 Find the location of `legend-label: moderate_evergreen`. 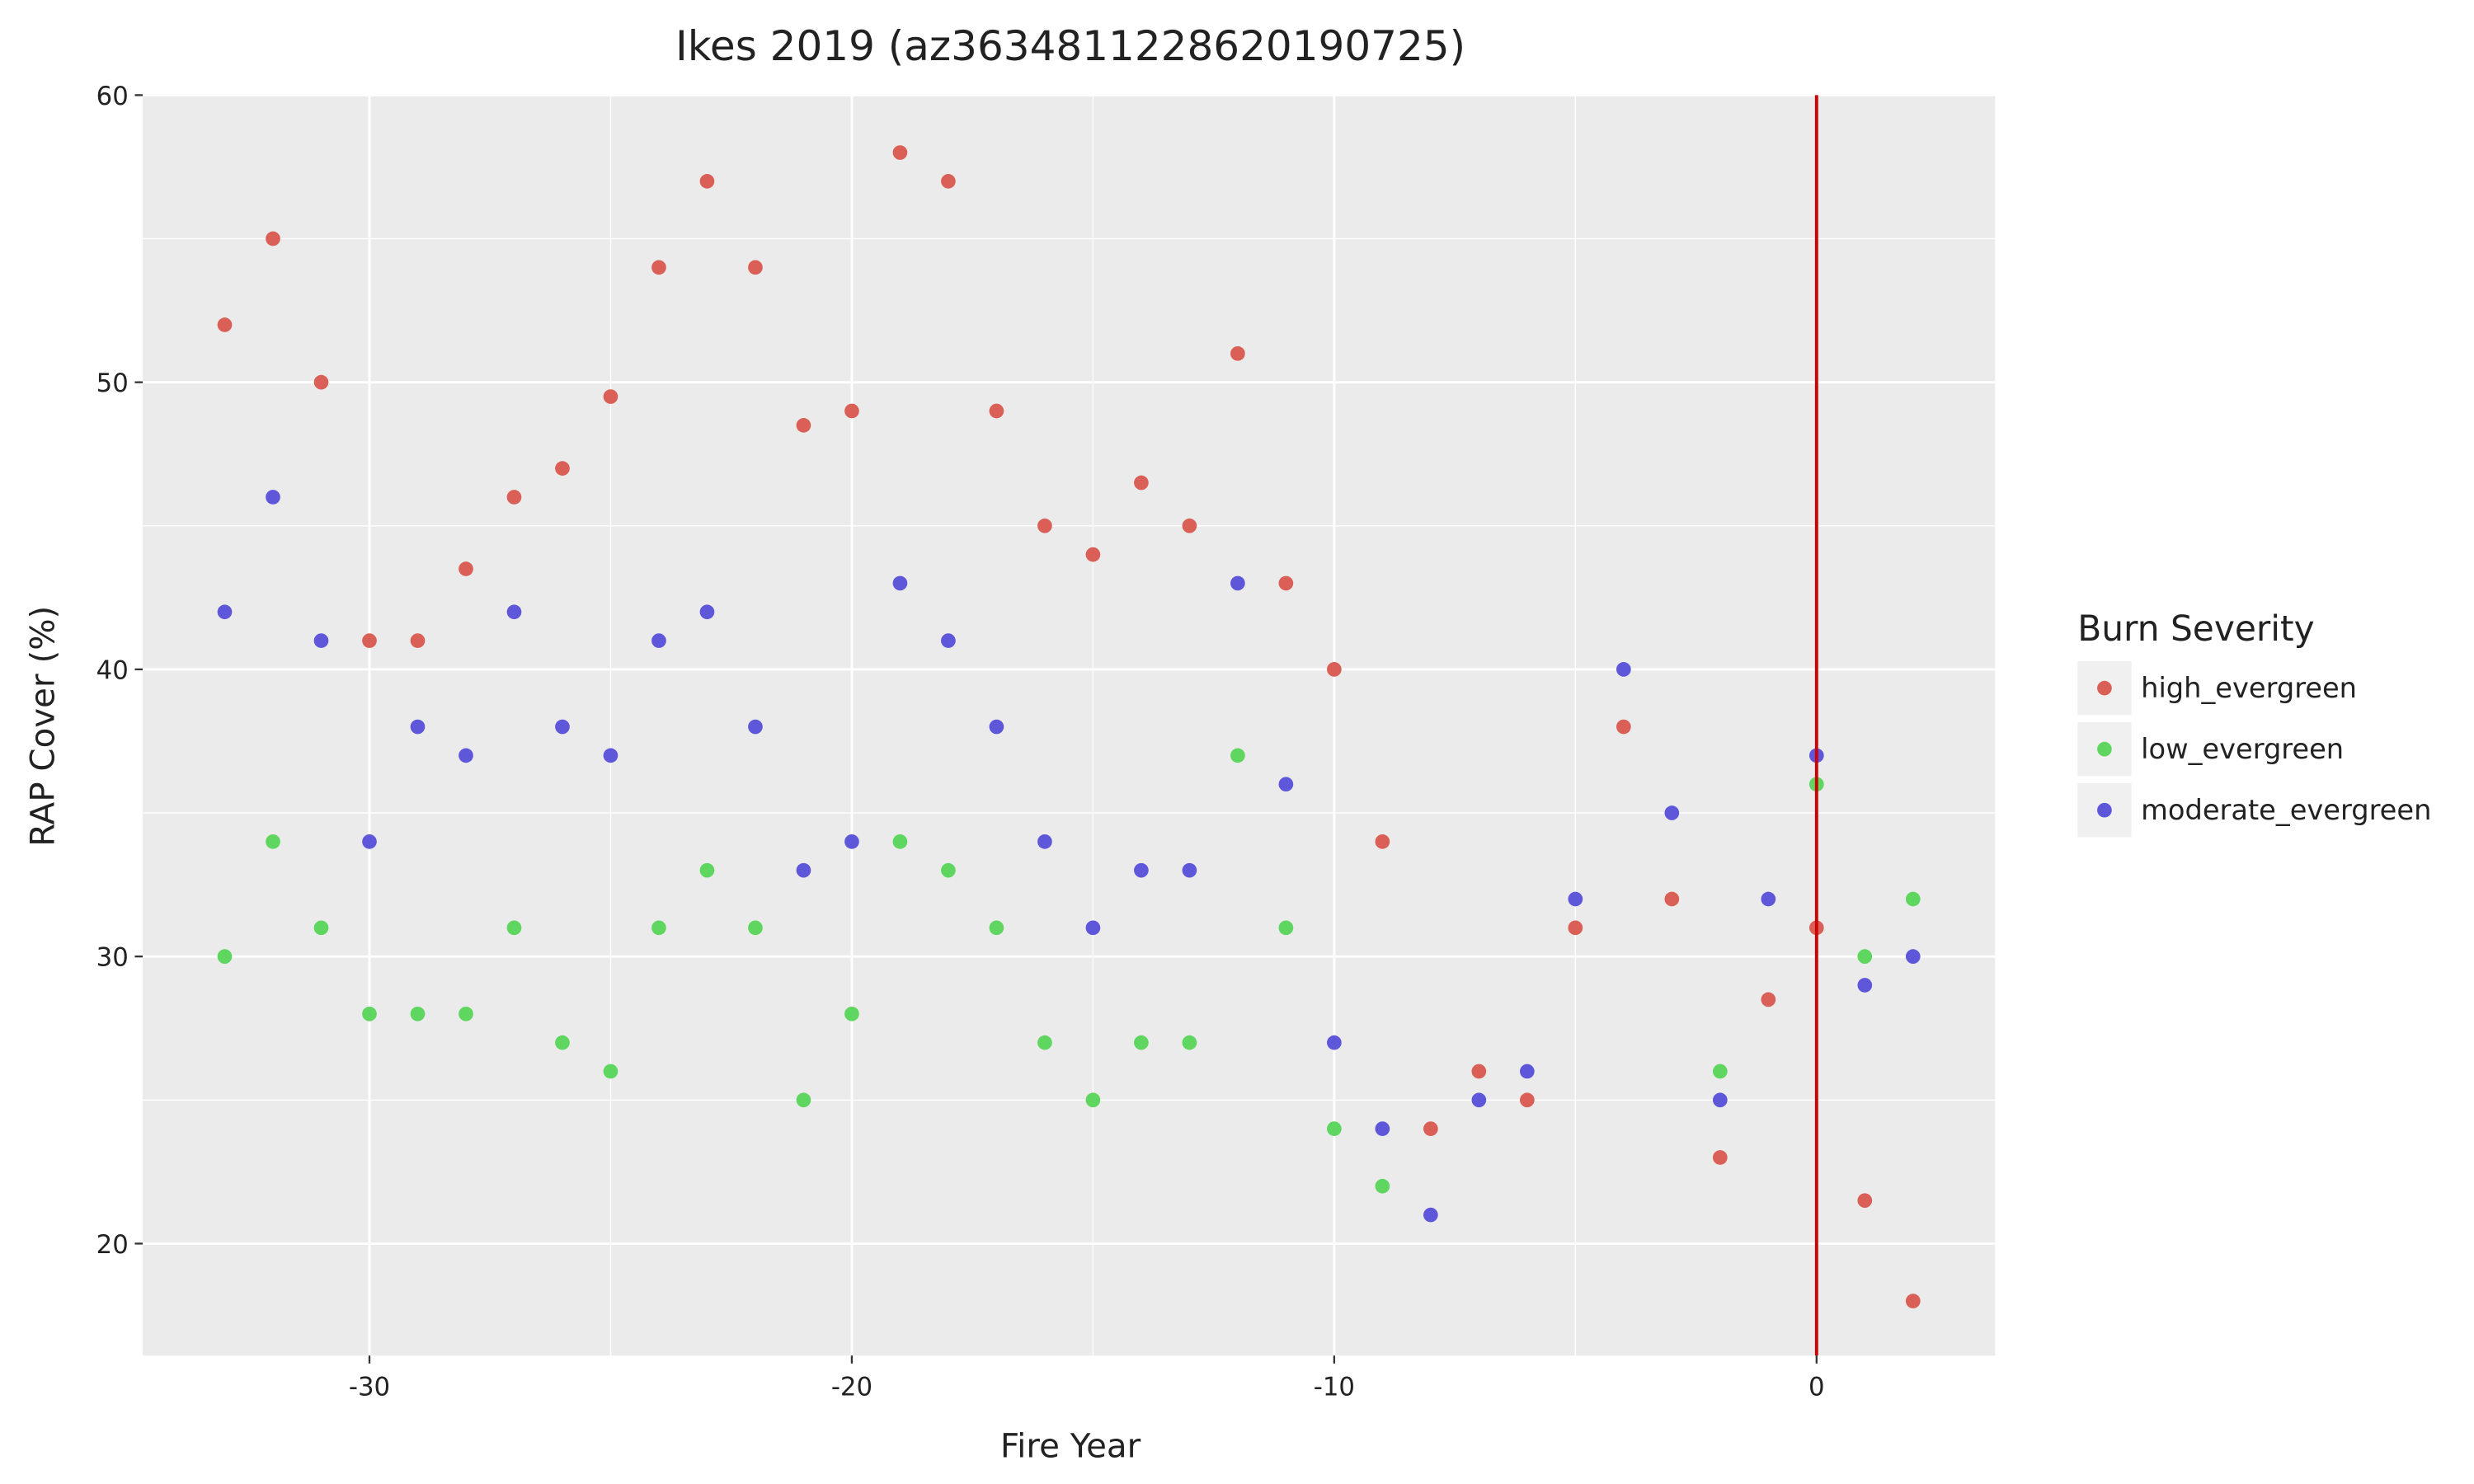

legend-label: moderate_evergreen is located at coordinates (2286, 810).